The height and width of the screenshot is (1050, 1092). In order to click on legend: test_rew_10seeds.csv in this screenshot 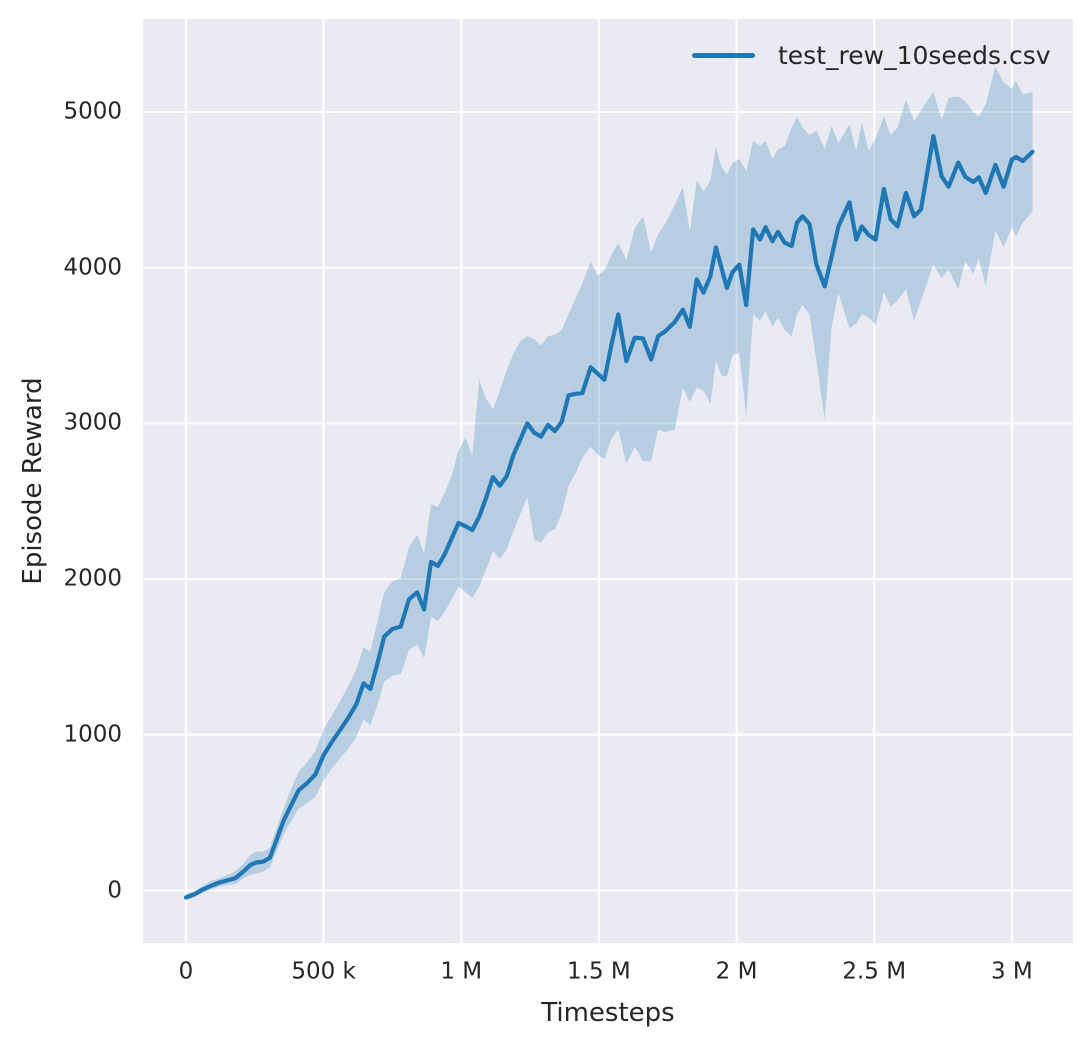, I will do `click(871, 55)`.